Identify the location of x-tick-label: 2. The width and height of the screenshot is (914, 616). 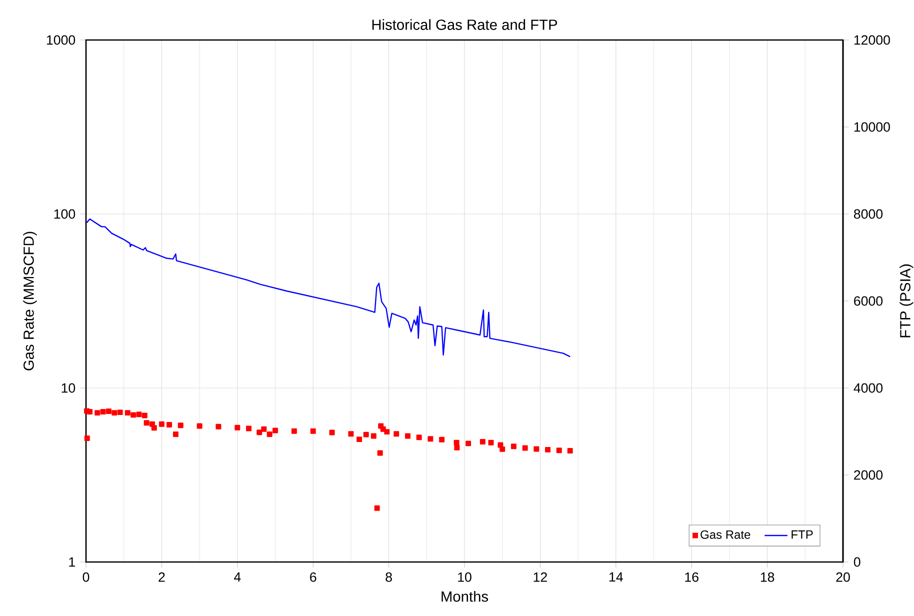
(161, 577).